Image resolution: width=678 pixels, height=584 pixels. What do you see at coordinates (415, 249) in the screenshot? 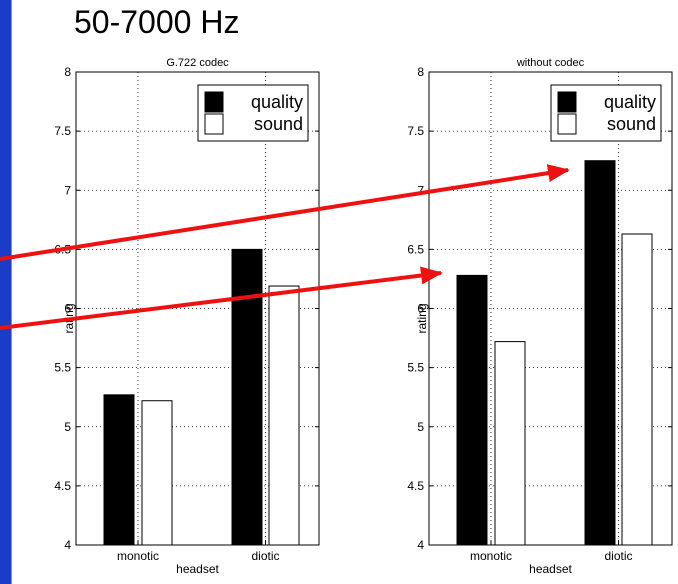
I see `y-tick-label: 6.5` at bounding box center [415, 249].